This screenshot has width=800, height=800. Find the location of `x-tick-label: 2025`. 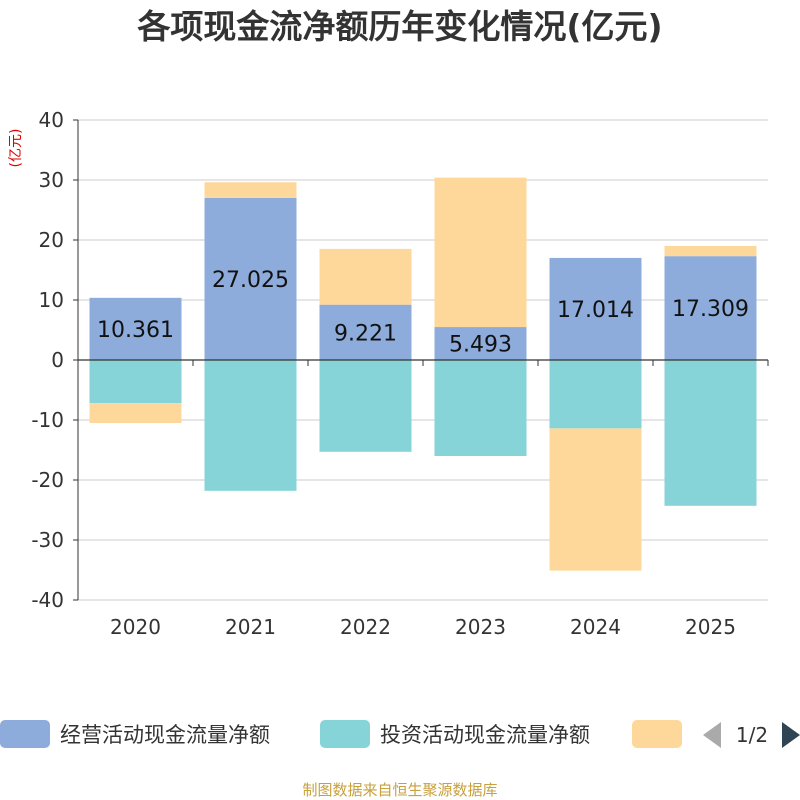

x-tick-label: 2025 is located at coordinates (710, 627).